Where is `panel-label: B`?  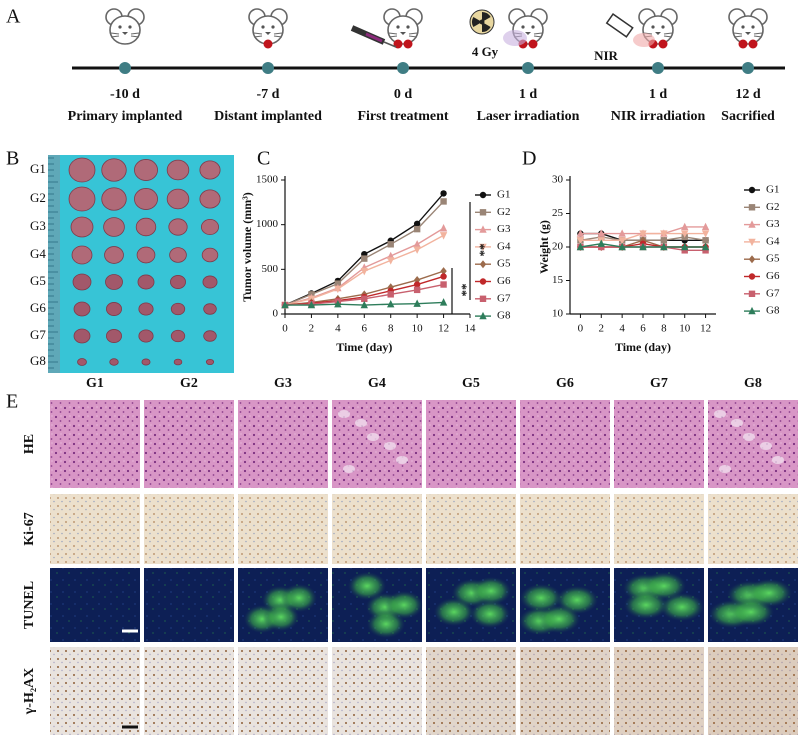
panel-label: B is located at coordinates (12, 159).